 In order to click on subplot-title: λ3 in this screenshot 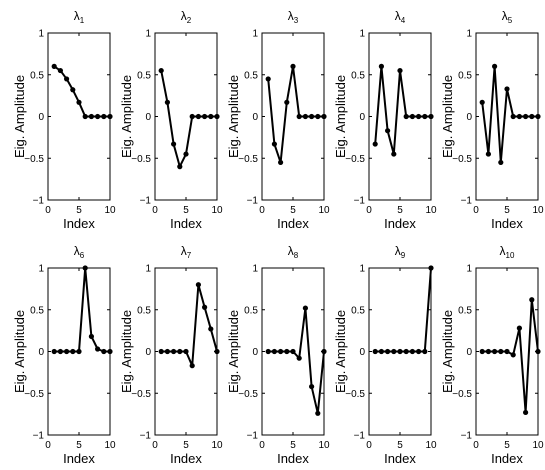, I will do `click(293, 17)`.